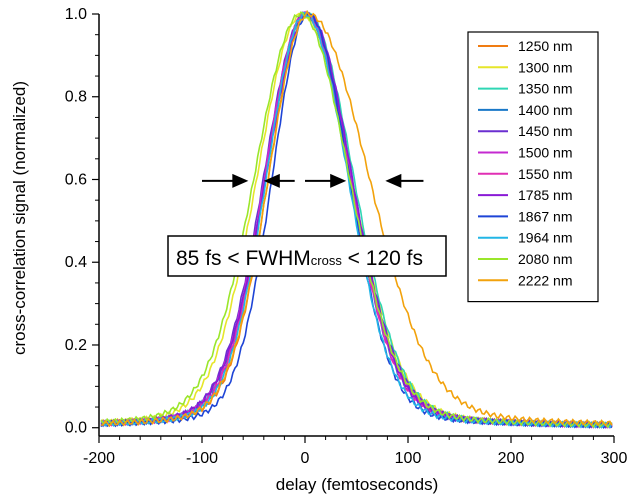  What do you see at coordinates (545, 280) in the screenshot?
I see `legend-label: 2222 nm` at bounding box center [545, 280].